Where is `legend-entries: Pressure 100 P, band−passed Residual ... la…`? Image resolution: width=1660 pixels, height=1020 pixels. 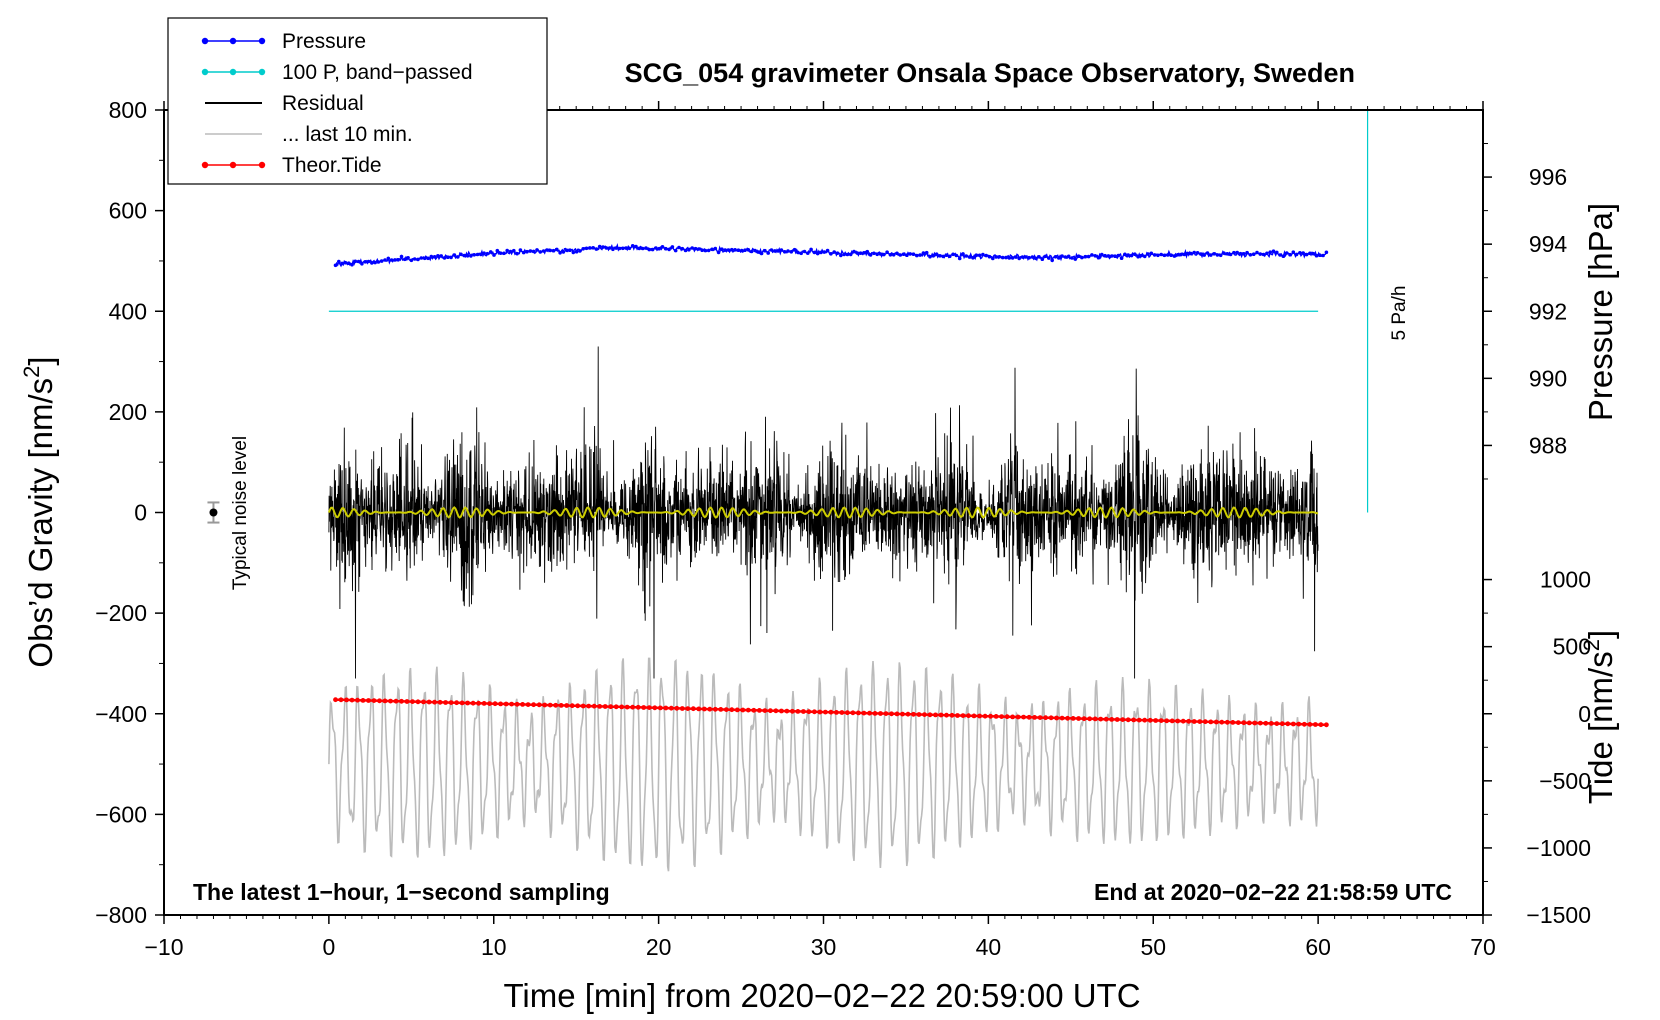
legend-entries: Pressure 100 P, band−passed Residual ... la… is located at coordinates (337, 103).